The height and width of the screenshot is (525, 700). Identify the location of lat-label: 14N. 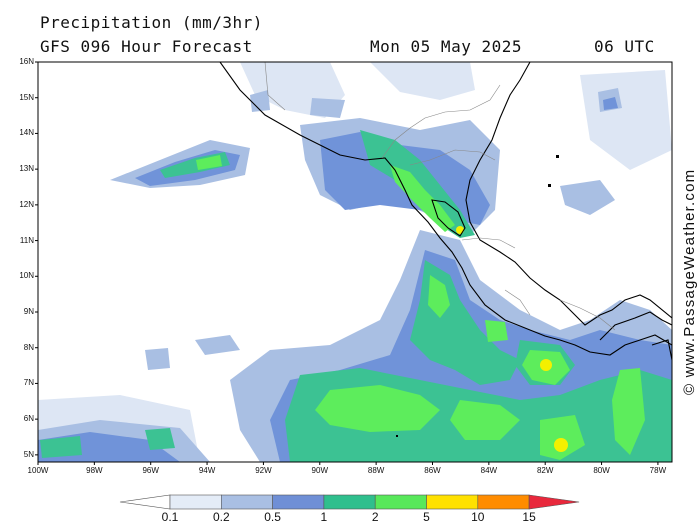
(26, 133).